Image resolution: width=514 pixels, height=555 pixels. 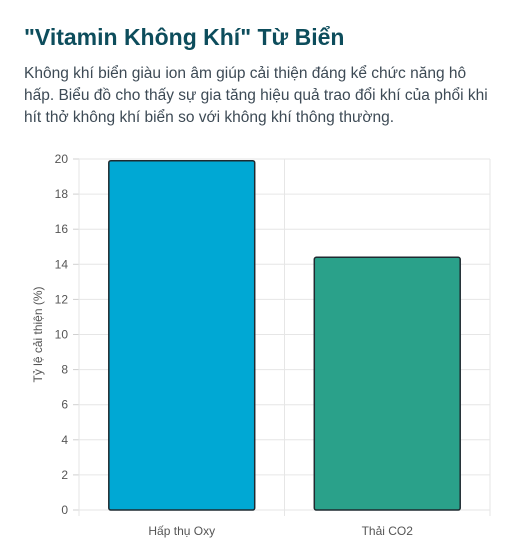 What do you see at coordinates (184, 37) in the screenshot?
I see `chart-title: "Vitamin Không Khí" Từ Biển` at bounding box center [184, 37].